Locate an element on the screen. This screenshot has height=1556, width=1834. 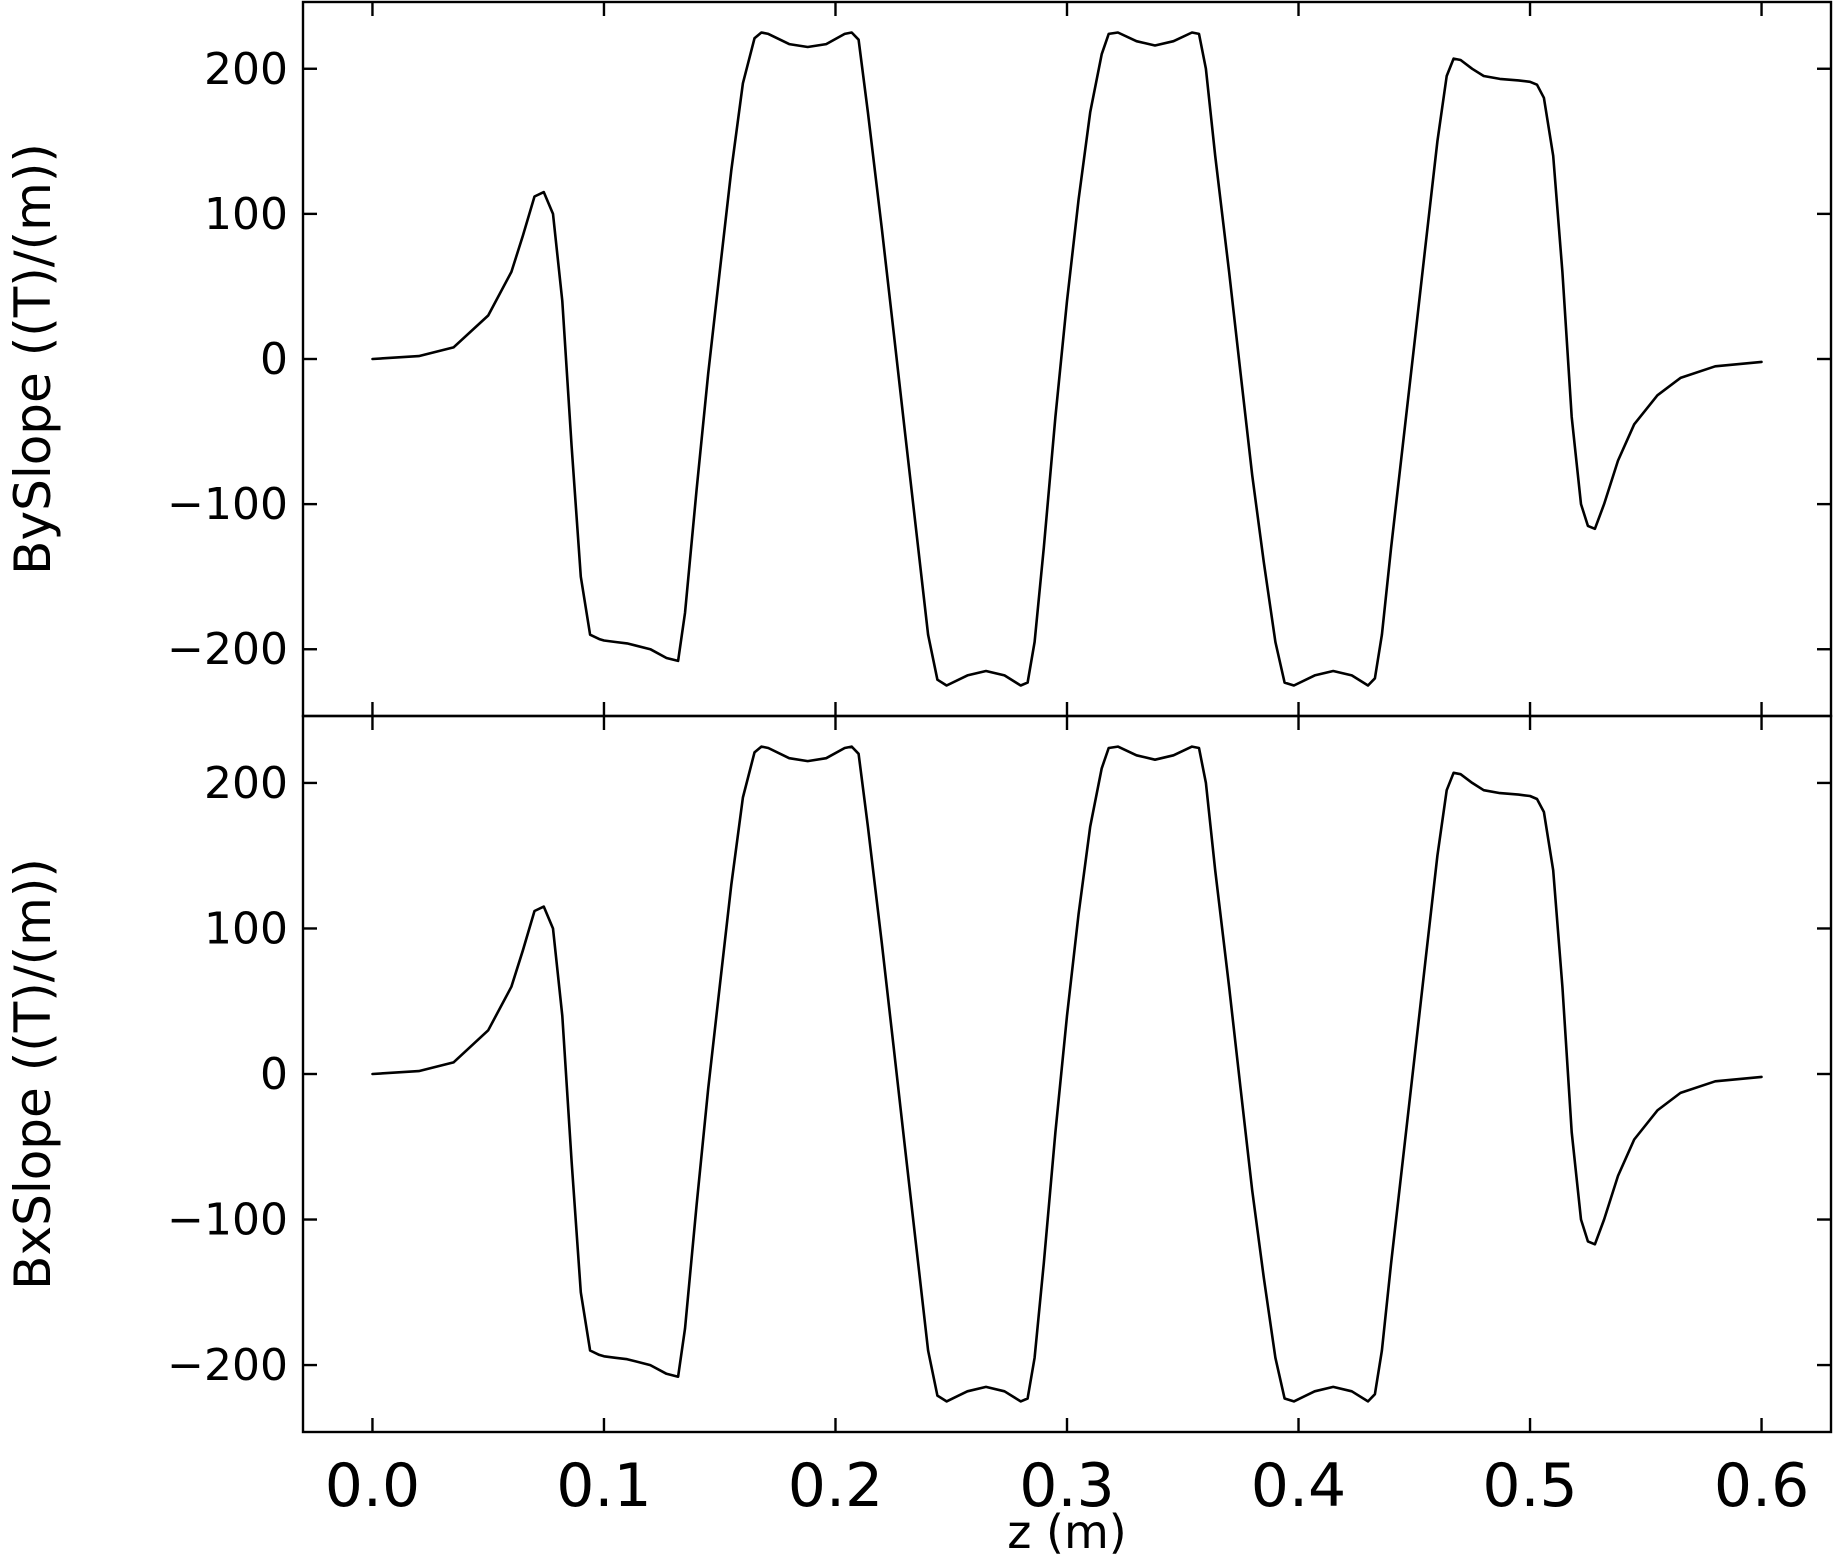
x-tick-label: 0.4 is located at coordinates (1298, 1486).